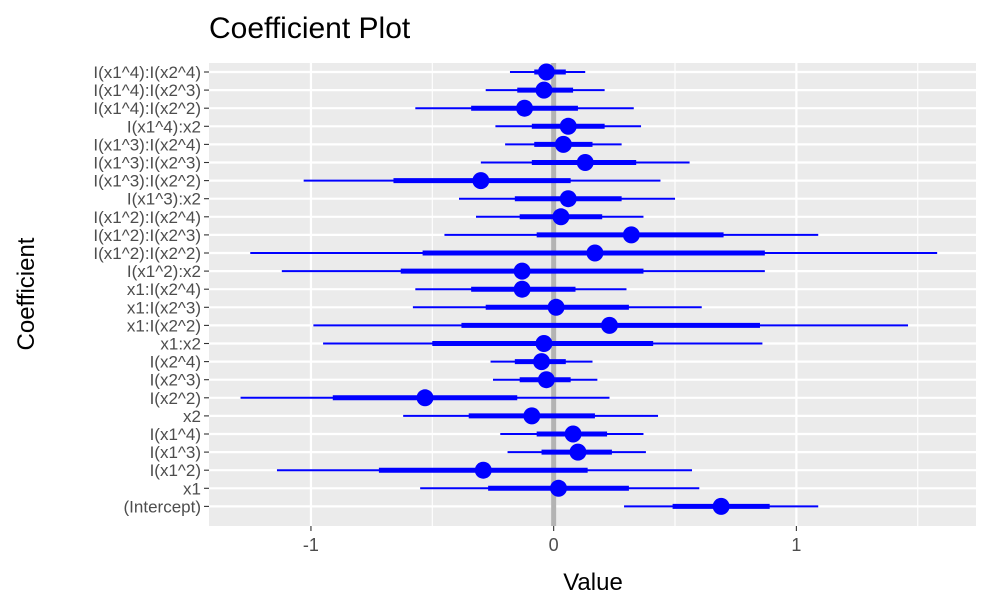  I want to click on y-tick-label: (Intercept), so click(162, 506).